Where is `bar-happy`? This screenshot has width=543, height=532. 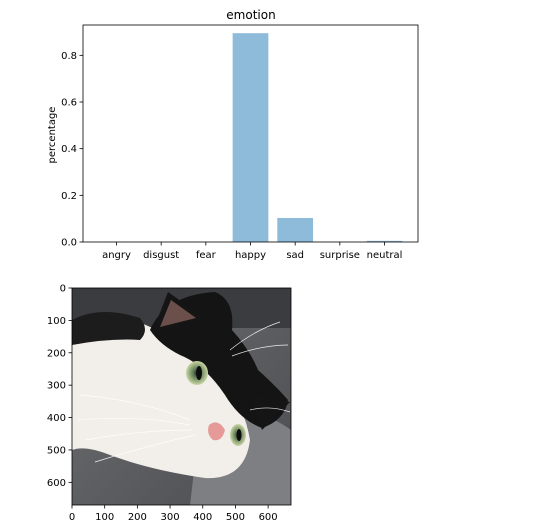
bar-happy is located at coordinates (250, 137).